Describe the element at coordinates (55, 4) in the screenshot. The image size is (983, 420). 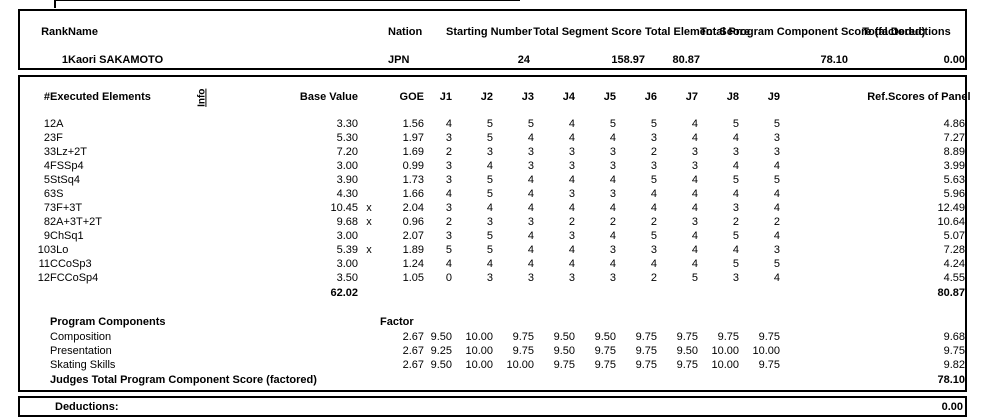
I see `page-artifact-tick` at that location.